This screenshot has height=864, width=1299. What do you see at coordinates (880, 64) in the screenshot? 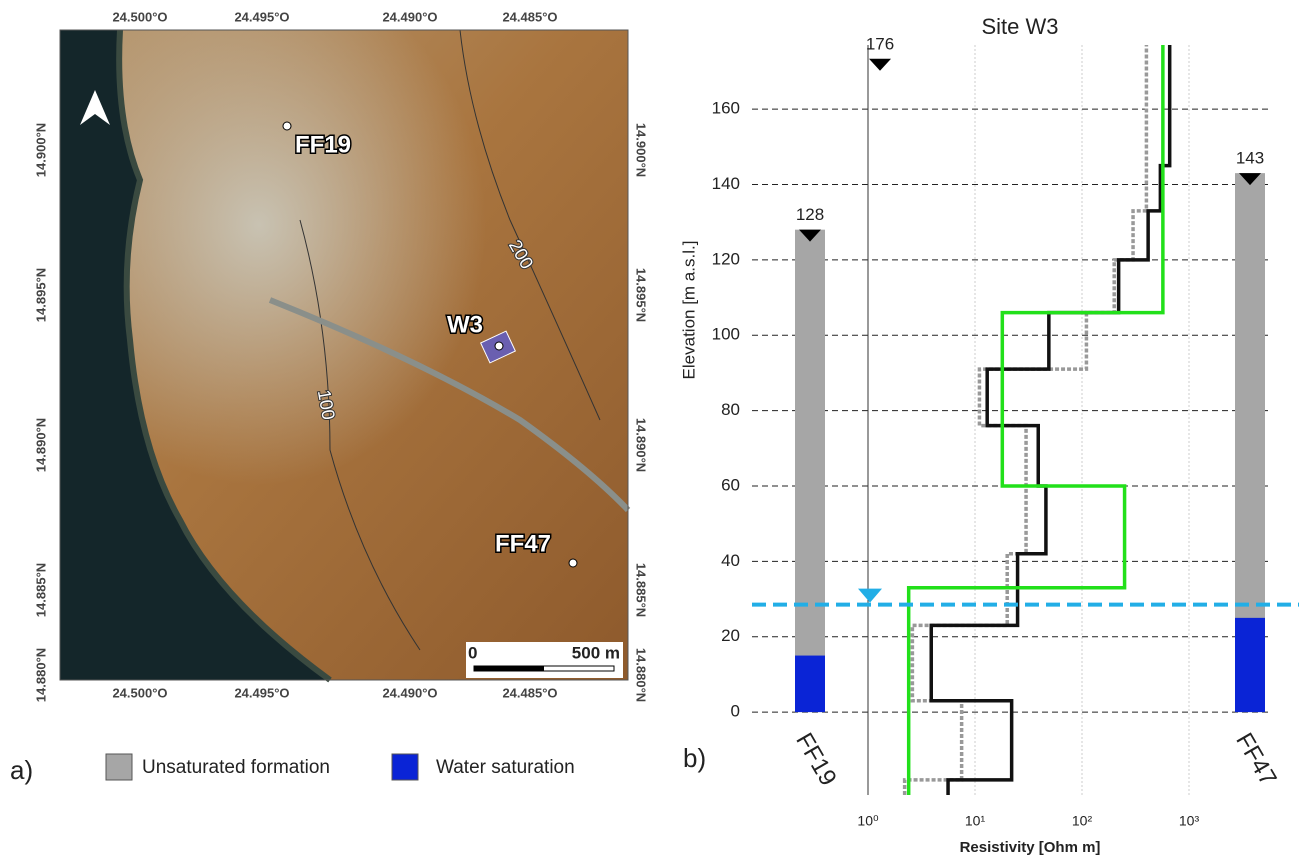
I see `surface-marker` at bounding box center [880, 64].